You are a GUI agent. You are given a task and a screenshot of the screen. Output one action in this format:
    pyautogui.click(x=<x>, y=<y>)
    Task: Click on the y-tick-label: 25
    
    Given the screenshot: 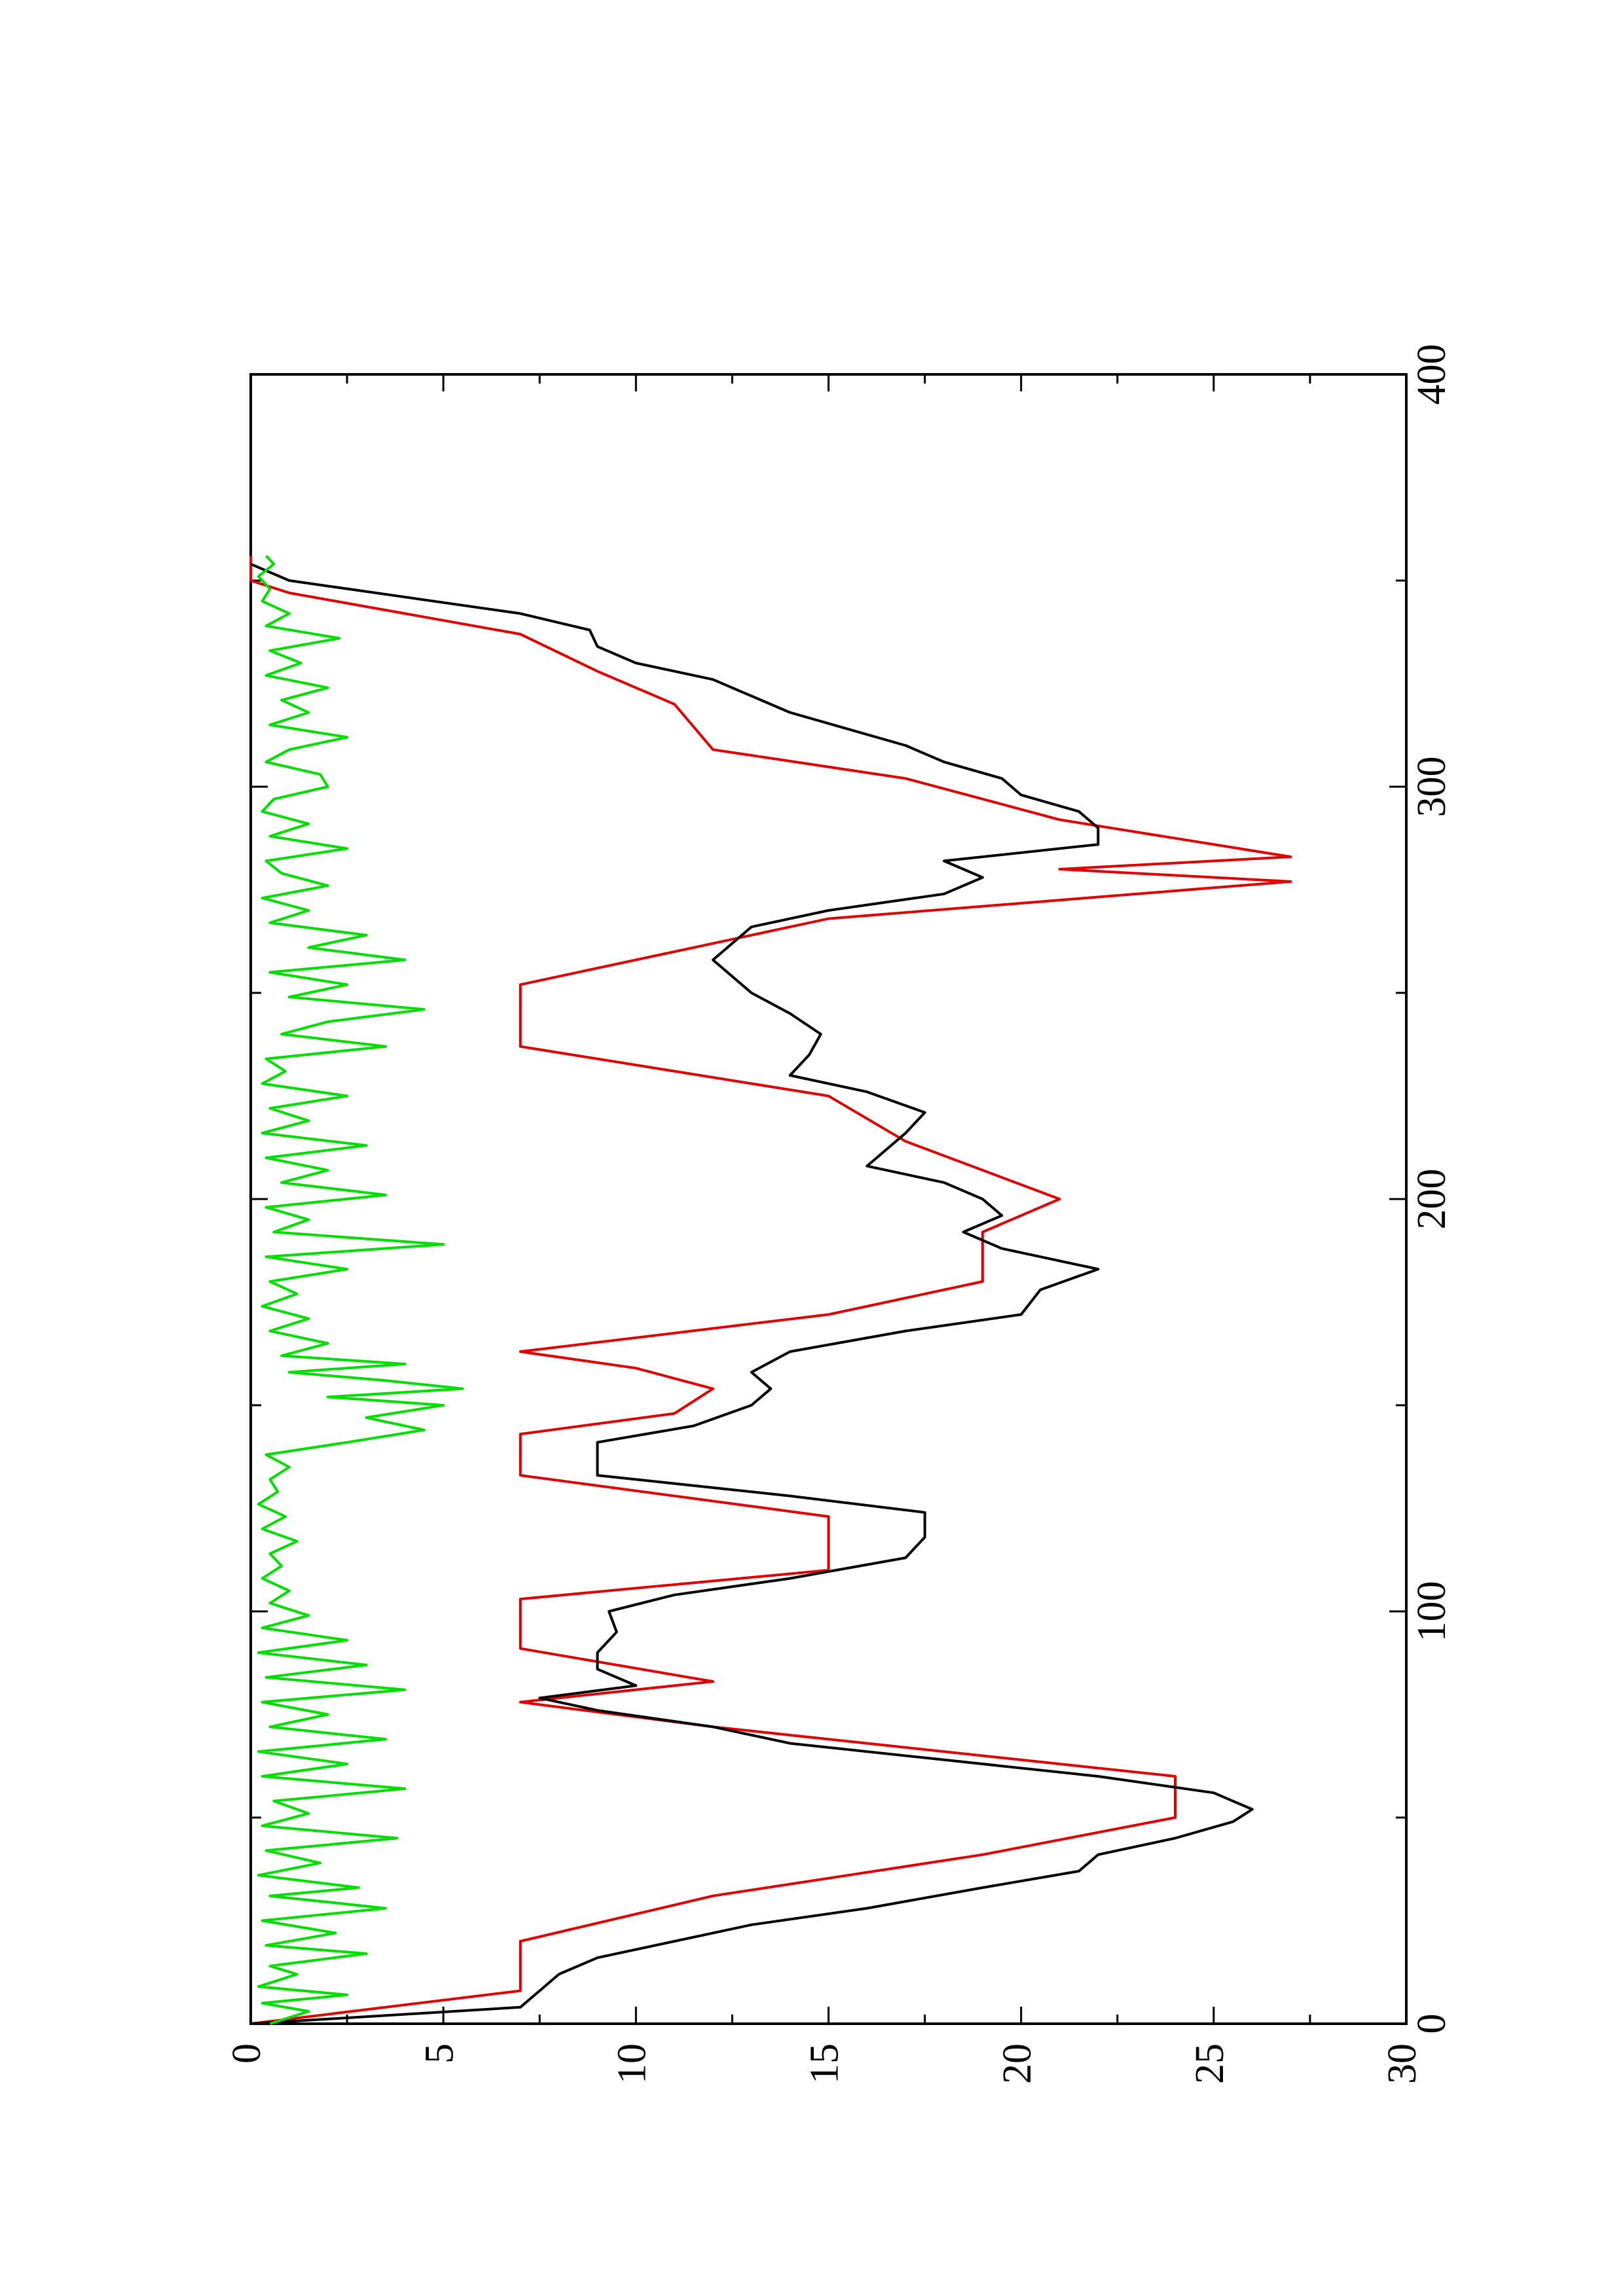 What is the action you would take?
    pyautogui.click(x=1210, y=2063)
    